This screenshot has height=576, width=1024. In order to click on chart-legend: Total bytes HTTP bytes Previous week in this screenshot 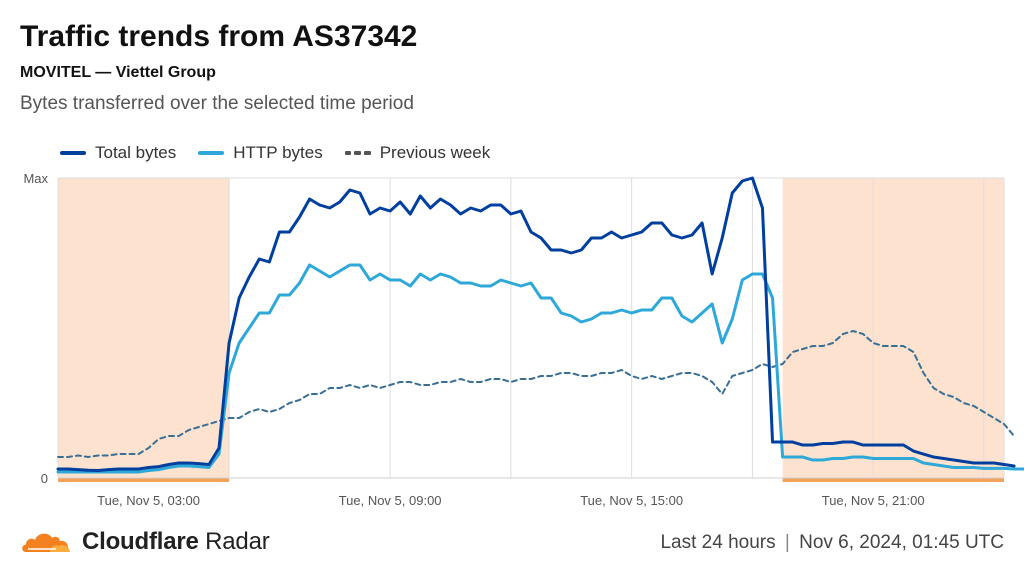, I will do `click(275, 153)`.